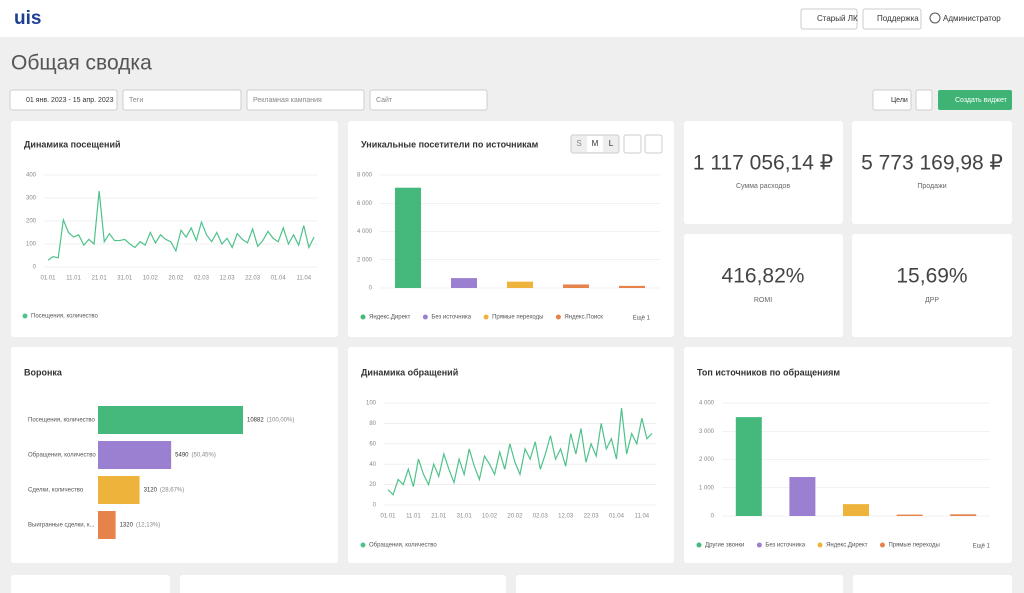 The width and height of the screenshot is (1024, 593). What do you see at coordinates (653, 144) in the screenshot?
I see `delete-button` at bounding box center [653, 144].